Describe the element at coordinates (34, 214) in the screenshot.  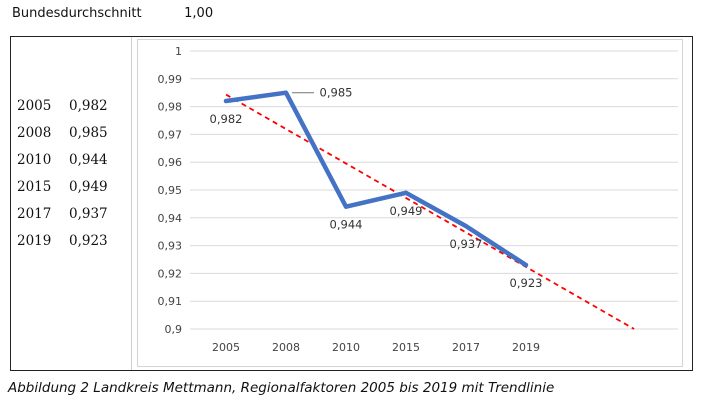
I see `table-year: 2017` at that location.